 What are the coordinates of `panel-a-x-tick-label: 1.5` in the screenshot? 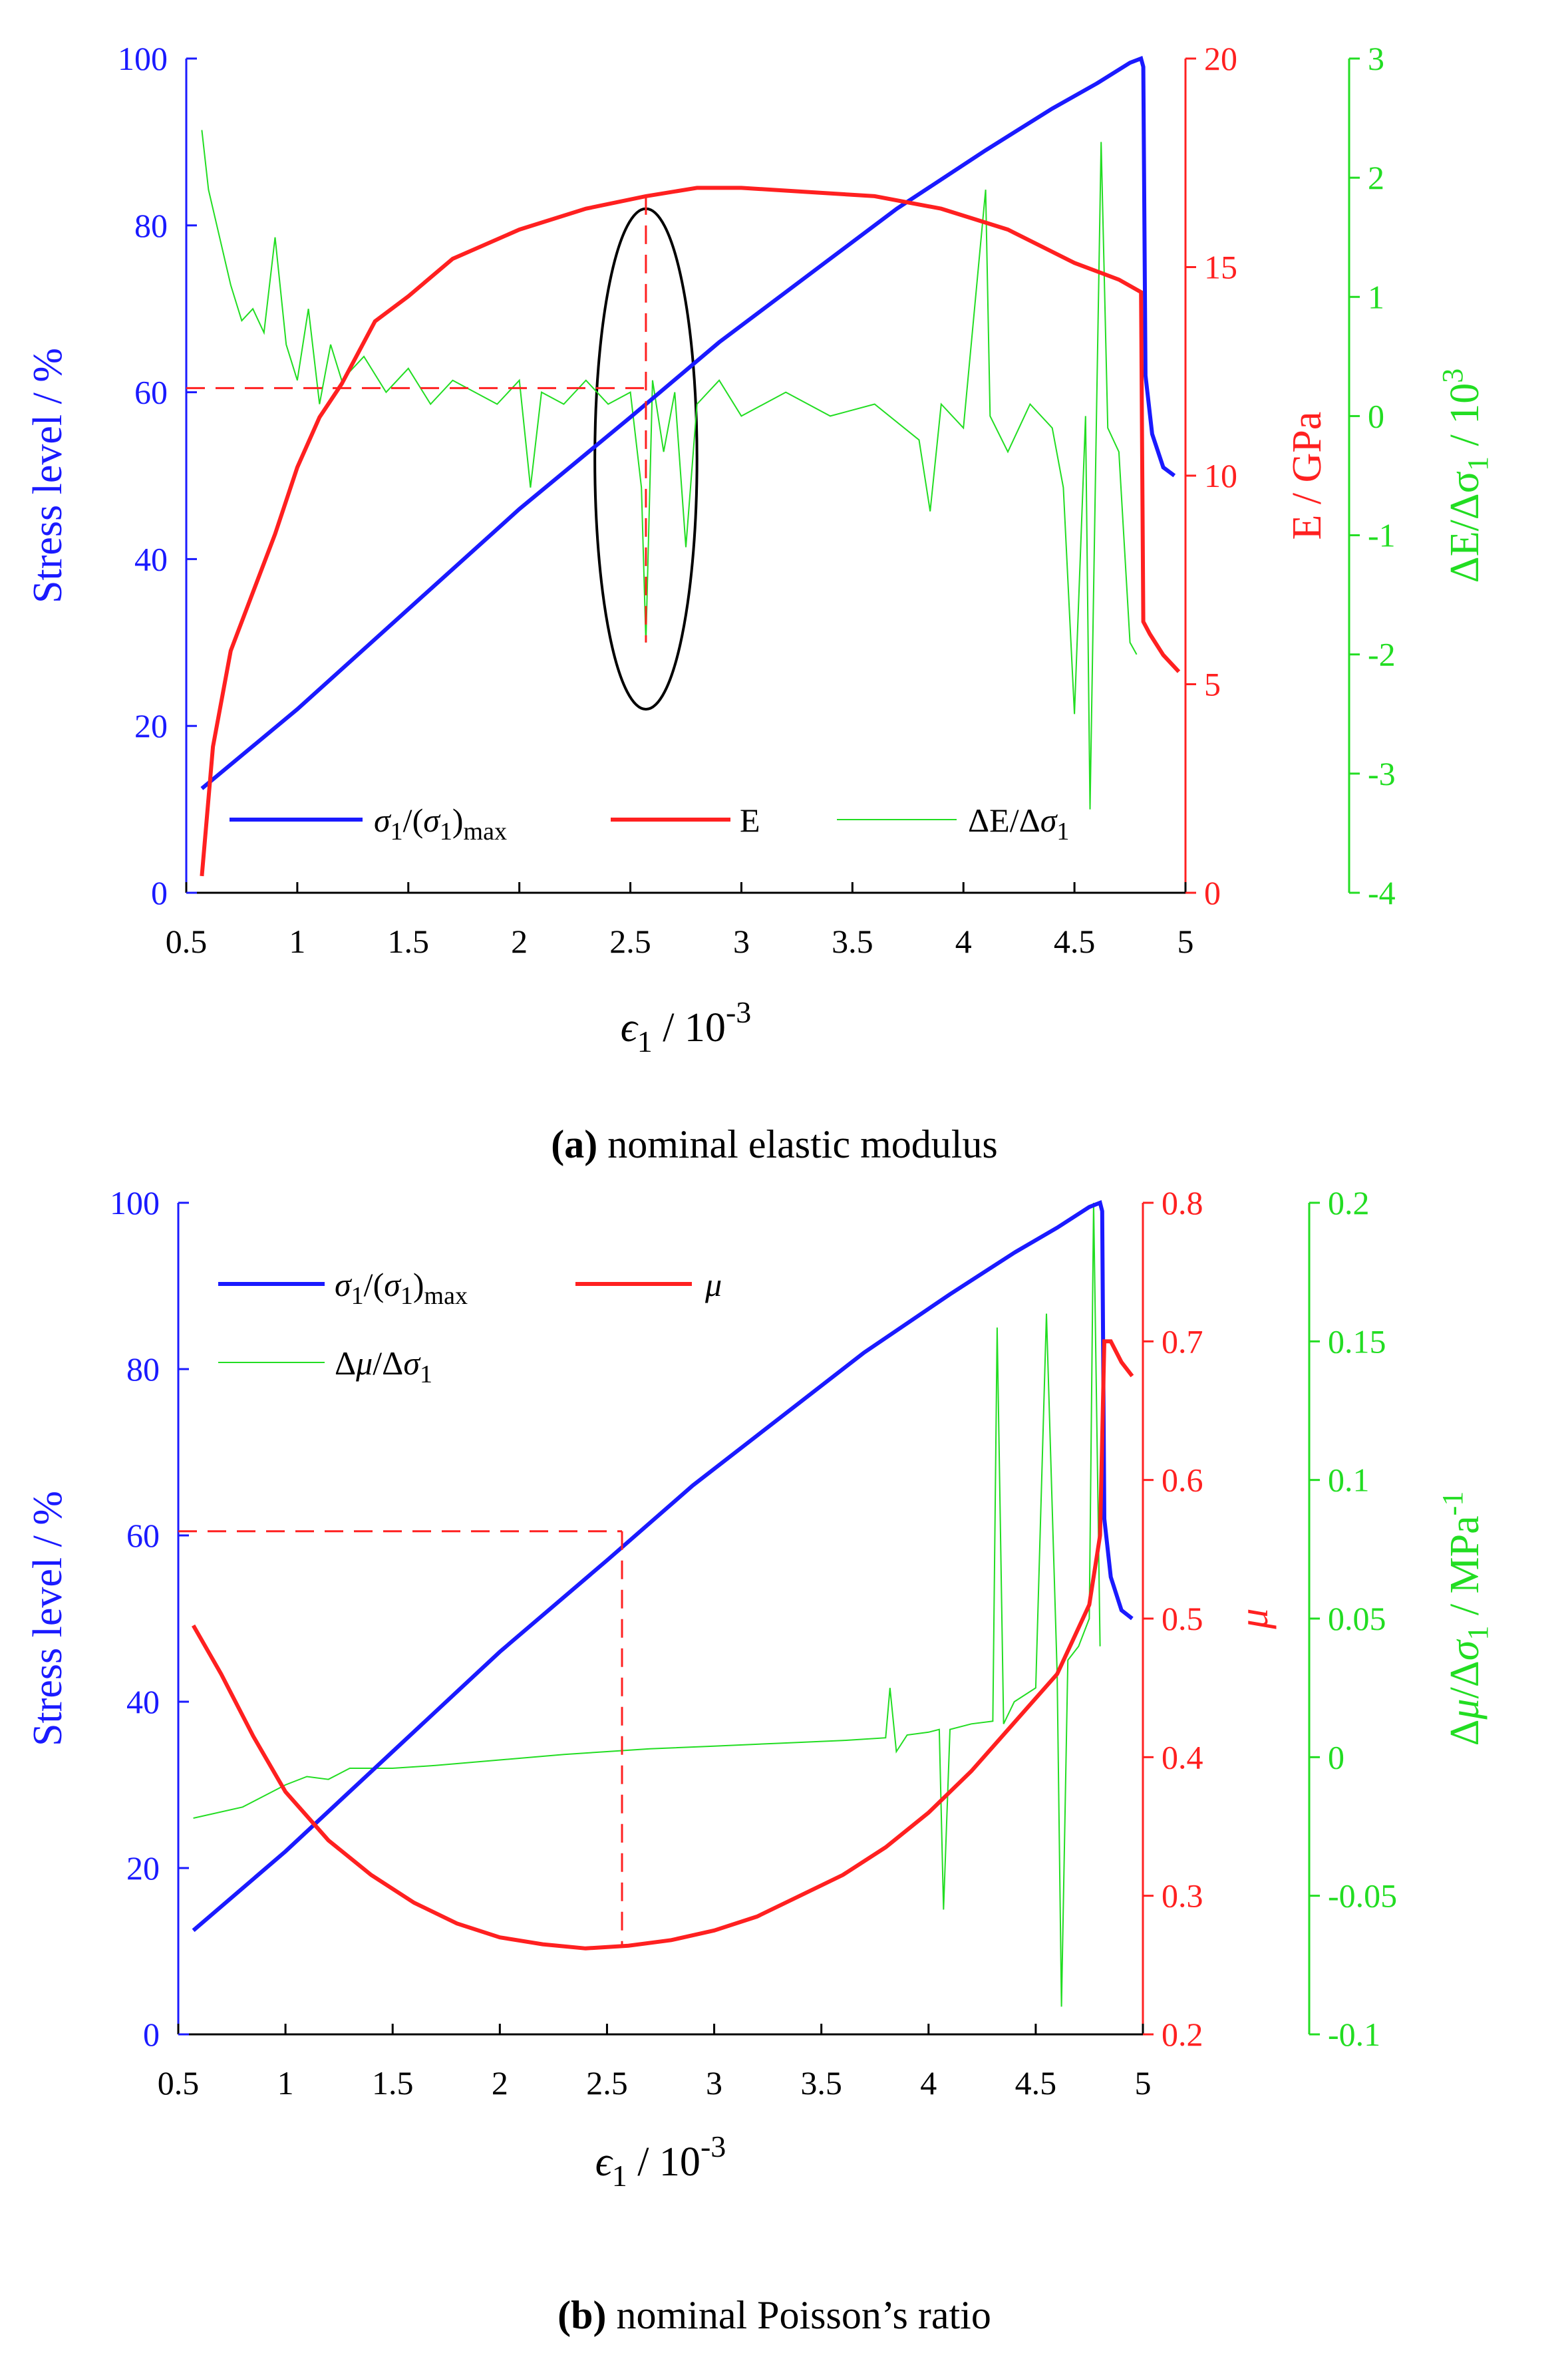 It's located at (409, 941).